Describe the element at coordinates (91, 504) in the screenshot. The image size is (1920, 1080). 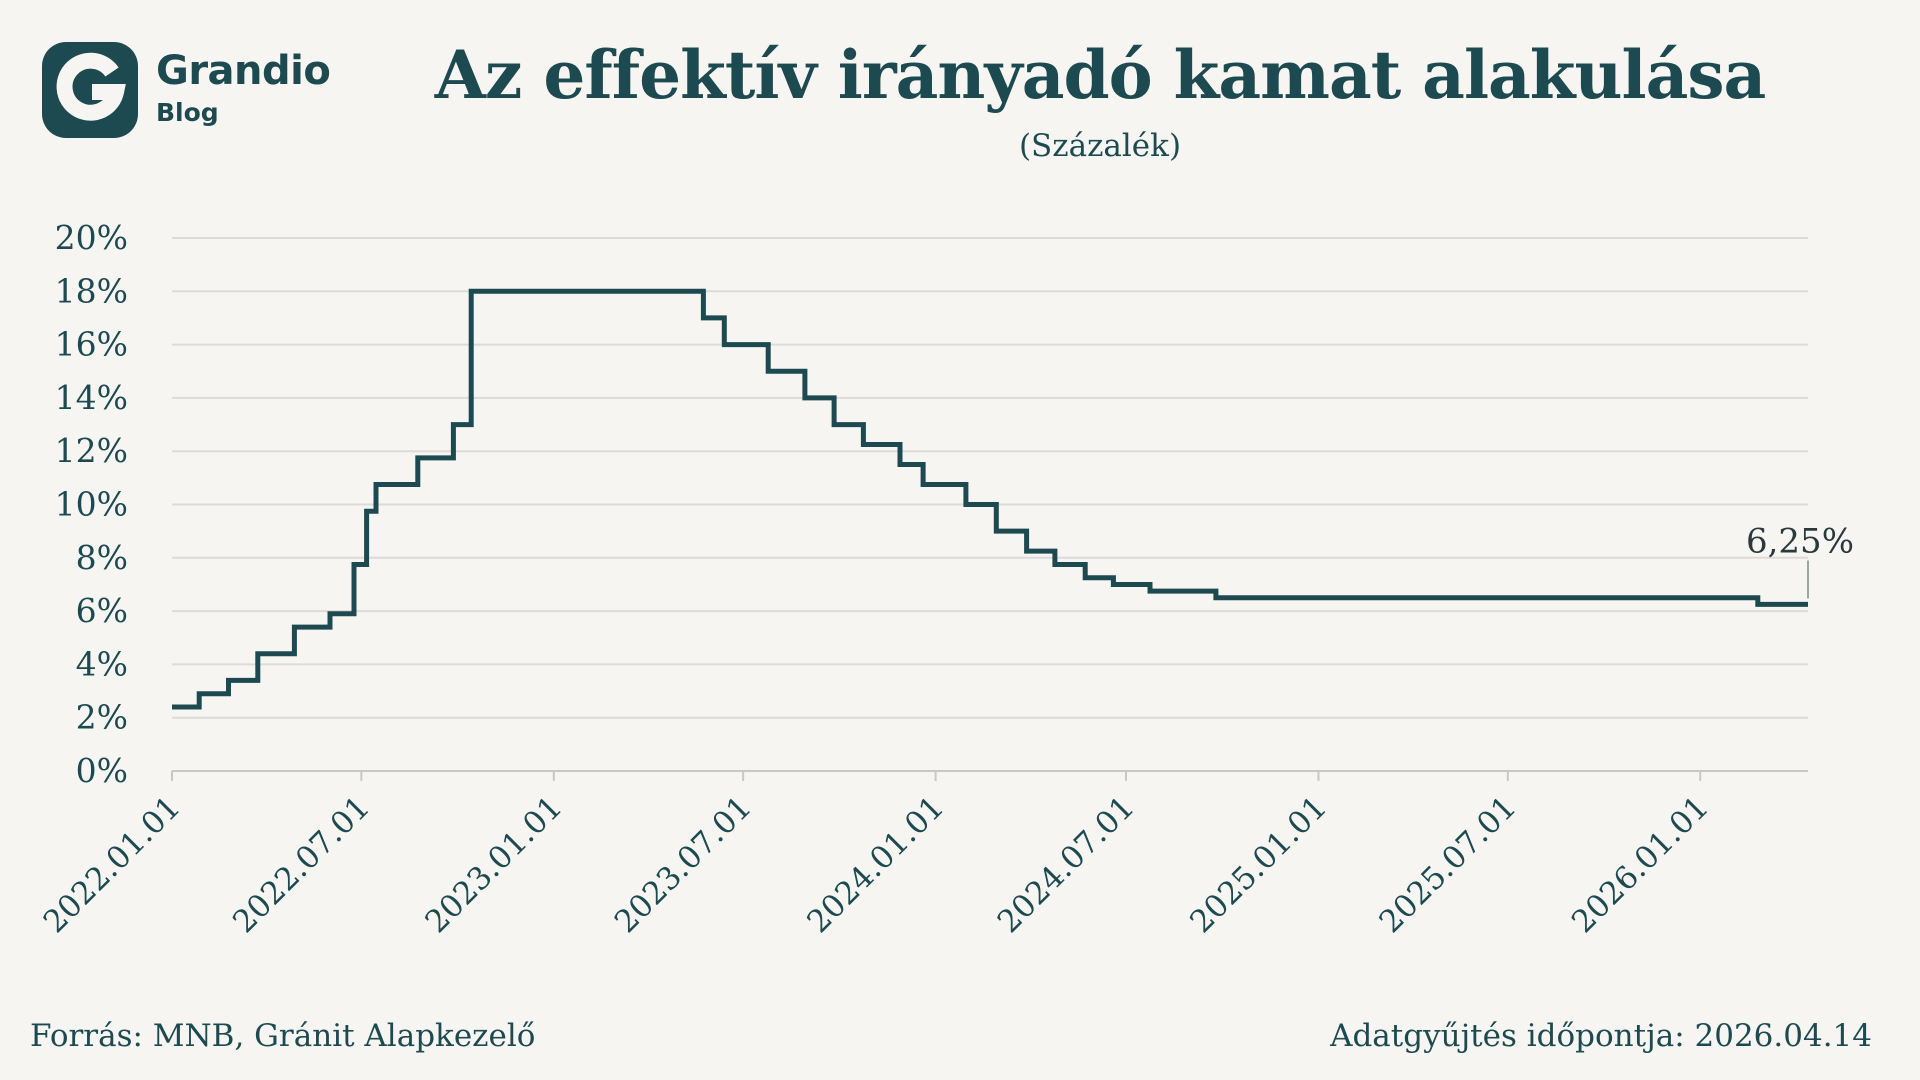
I see `y-tick-label: 10%` at that location.